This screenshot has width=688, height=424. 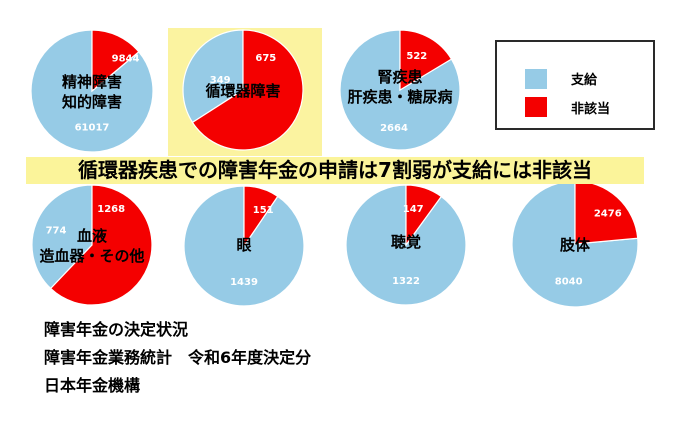 I want to click on pie-2-label-nonsupply: 675, so click(x=265, y=58).